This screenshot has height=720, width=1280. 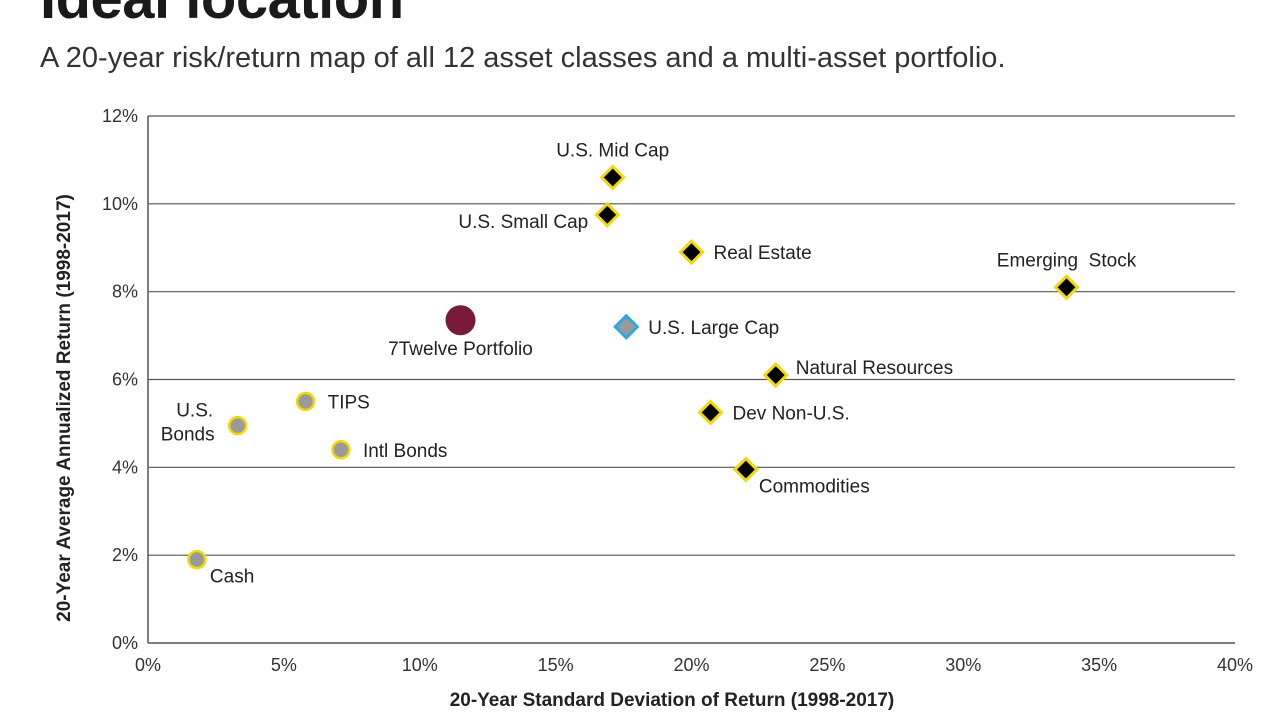 I want to click on y-tick-label: 6%, so click(x=125, y=380).